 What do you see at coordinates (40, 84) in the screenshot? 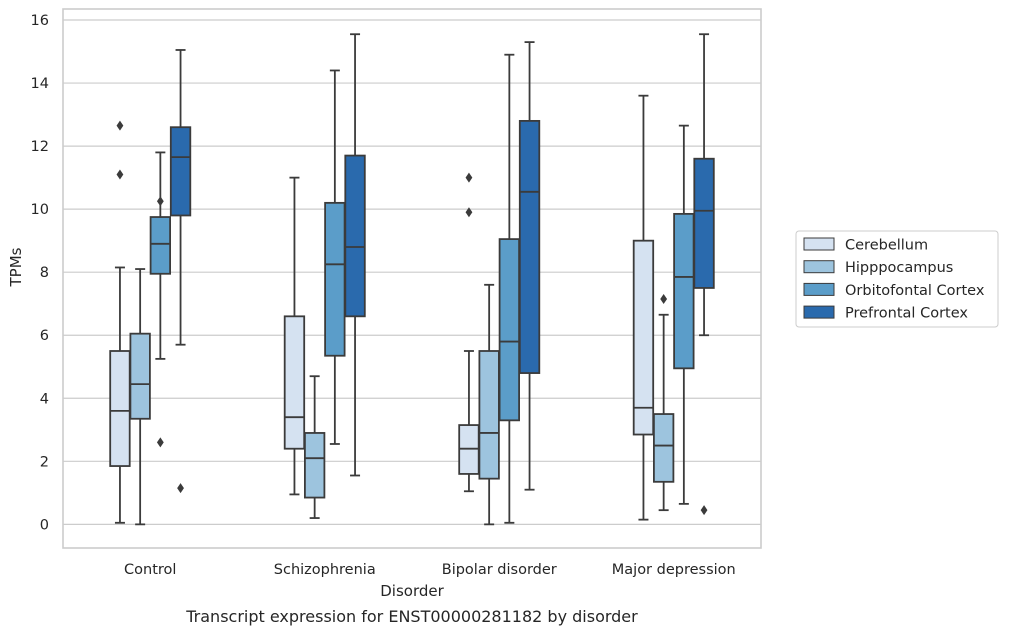
I see `y-tick-label: 14` at bounding box center [40, 84].